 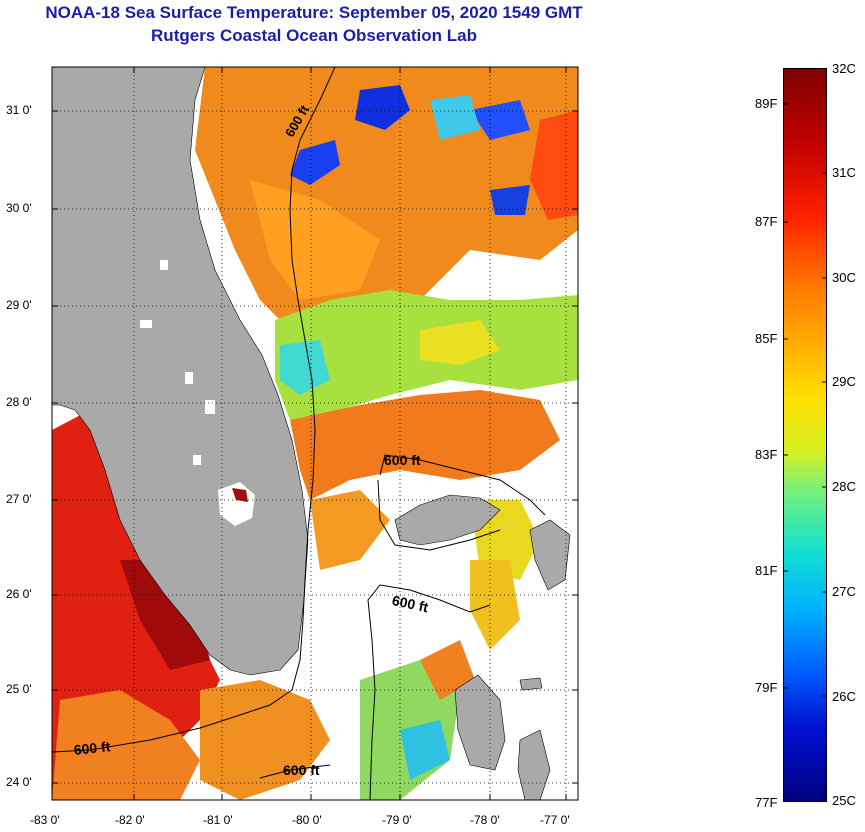 What do you see at coordinates (766, 802) in the screenshot?
I see `colorbar-fahrenheit-label: 77F` at bounding box center [766, 802].